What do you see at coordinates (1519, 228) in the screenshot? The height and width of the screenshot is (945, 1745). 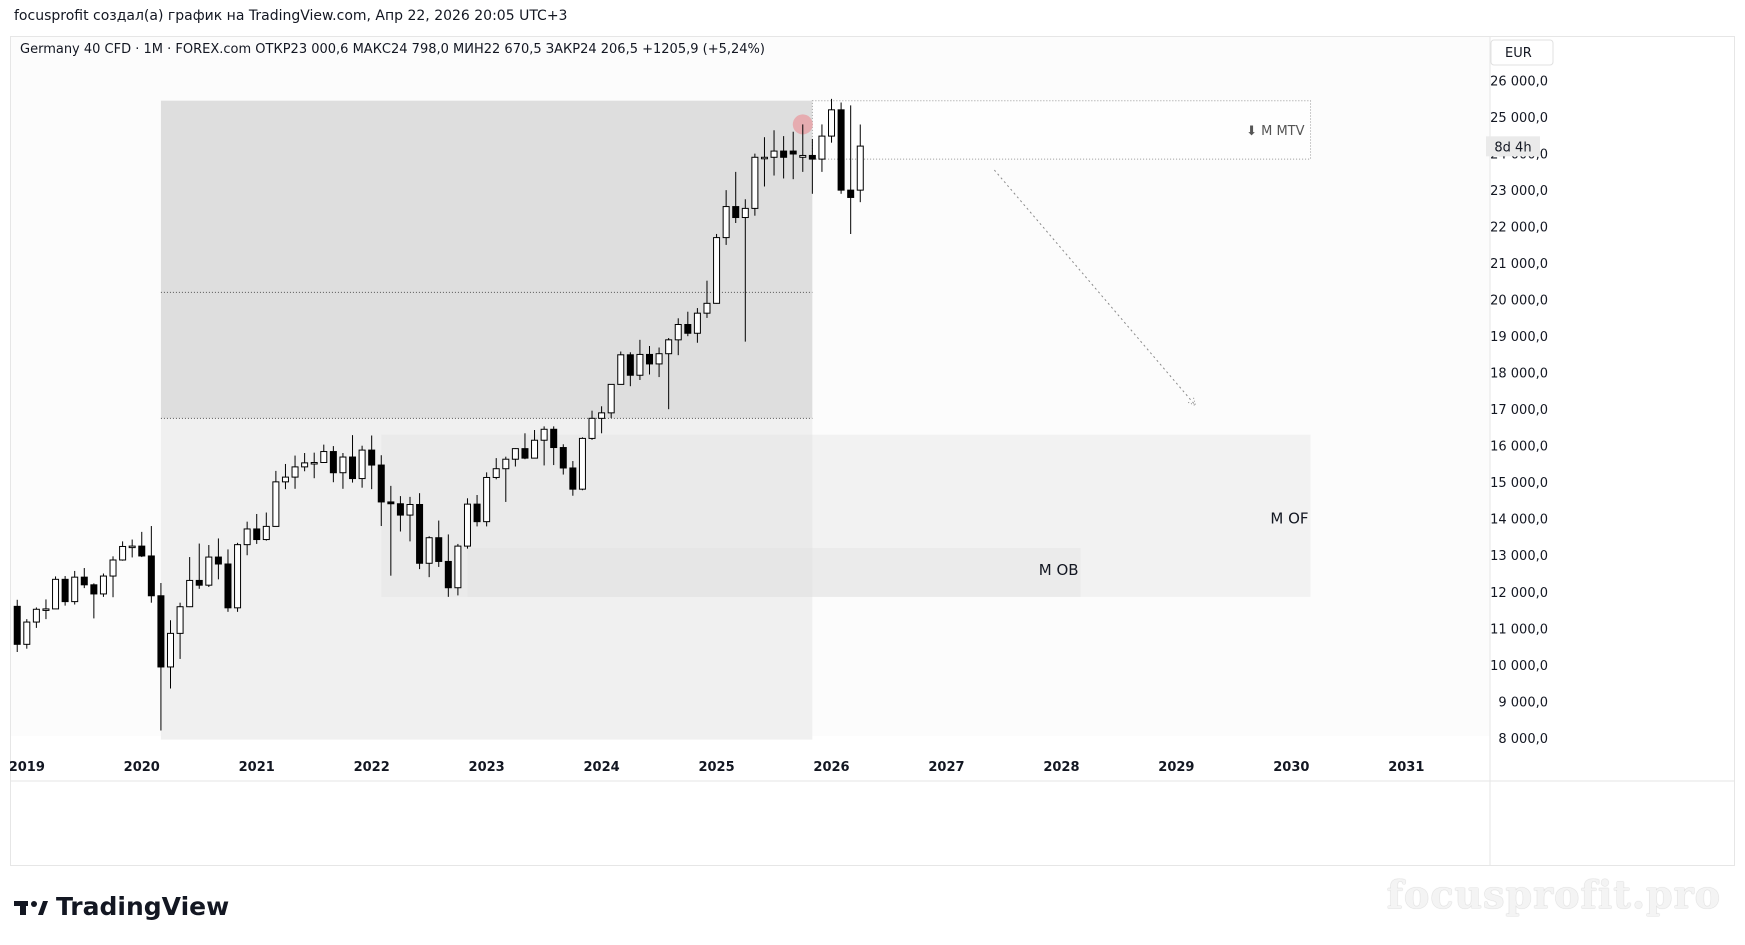 I see `price-tick-label: 22 000,0` at bounding box center [1519, 228].